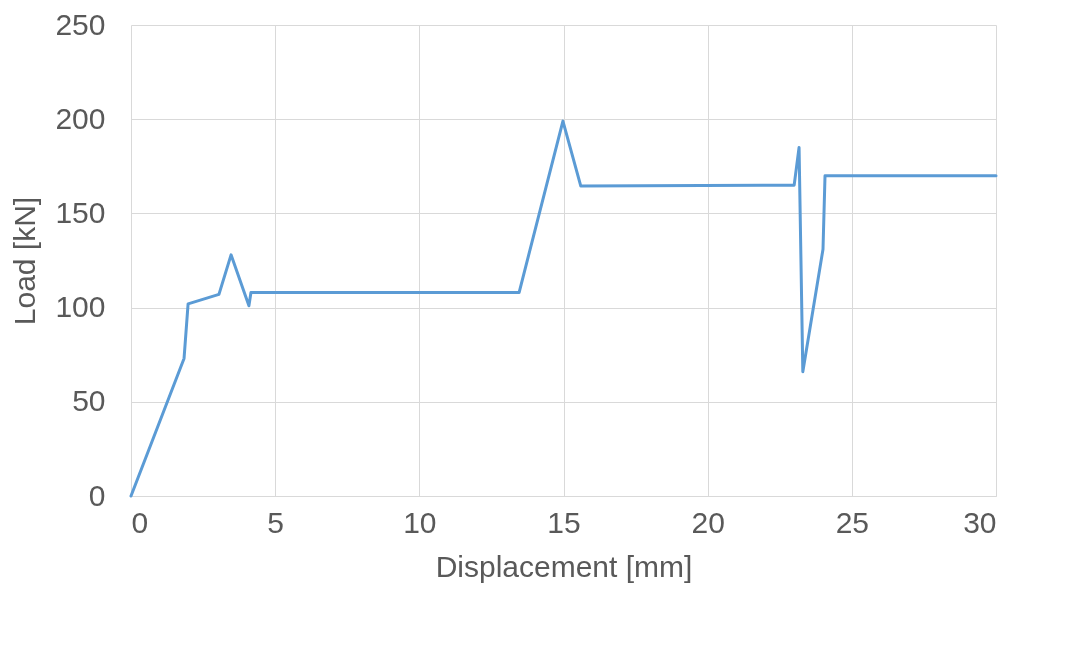 Image resolution: width=1068 pixels, height=649 pixels. What do you see at coordinates (564, 566) in the screenshot?
I see `x-axis-title: Displacement [mm]` at bounding box center [564, 566].